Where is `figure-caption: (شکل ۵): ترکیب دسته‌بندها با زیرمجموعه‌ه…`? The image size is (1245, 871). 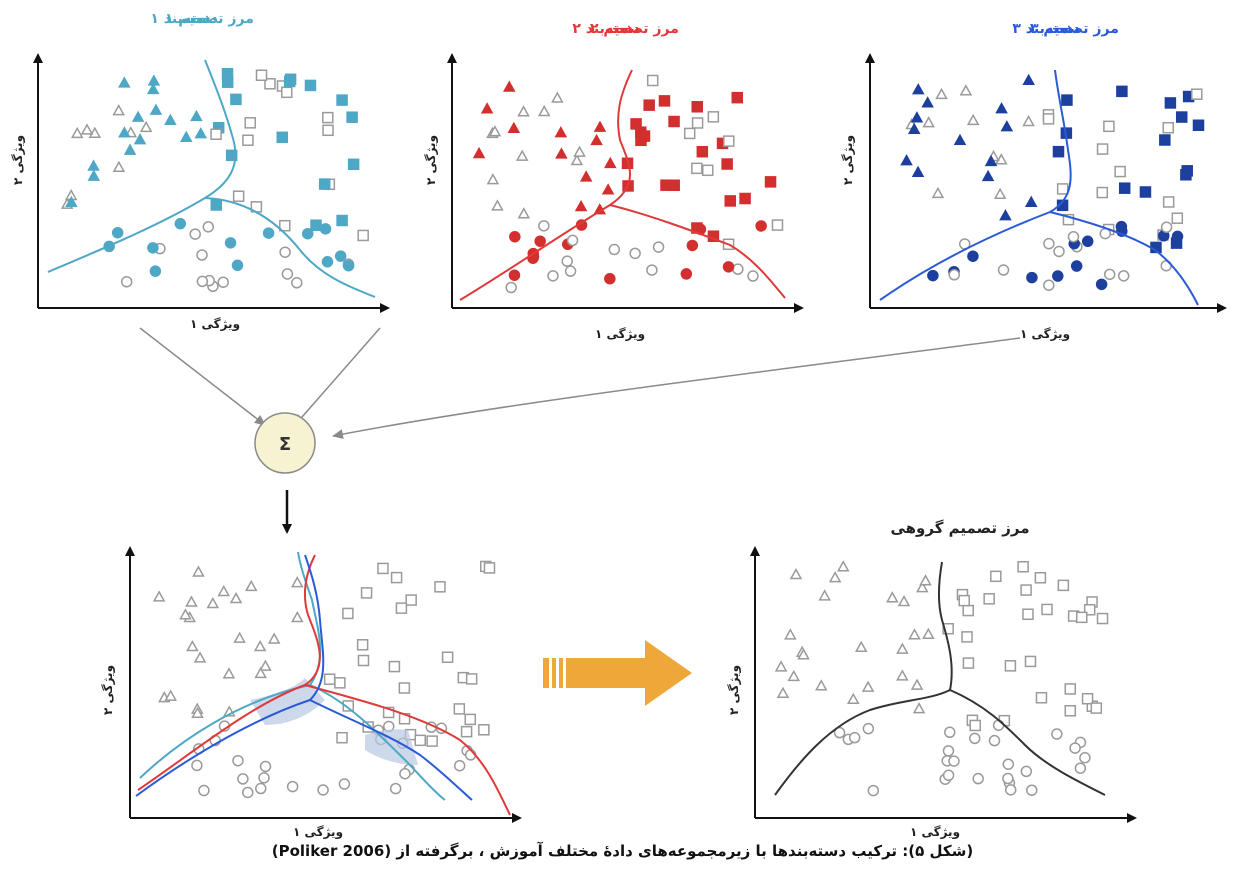
figure-caption: (شکل ۵): ترکیب دسته‌بندها با زیرمجموعه‌ه… is located at coordinates (622, 851).